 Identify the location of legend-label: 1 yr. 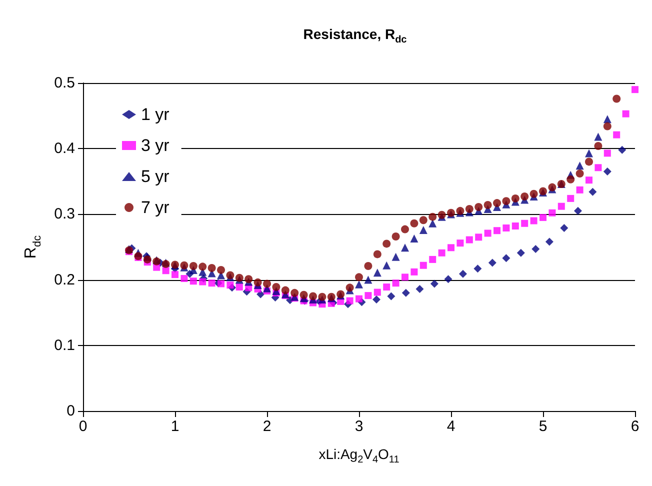
(155, 114).